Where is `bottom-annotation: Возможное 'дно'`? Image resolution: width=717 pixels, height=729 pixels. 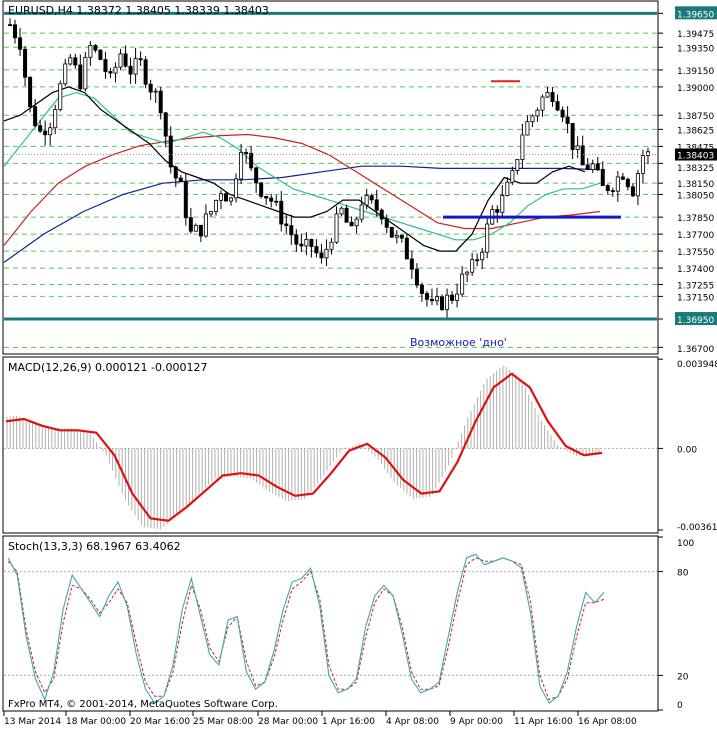
bottom-annotation: Возможное 'дно' is located at coordinates (458, 342).